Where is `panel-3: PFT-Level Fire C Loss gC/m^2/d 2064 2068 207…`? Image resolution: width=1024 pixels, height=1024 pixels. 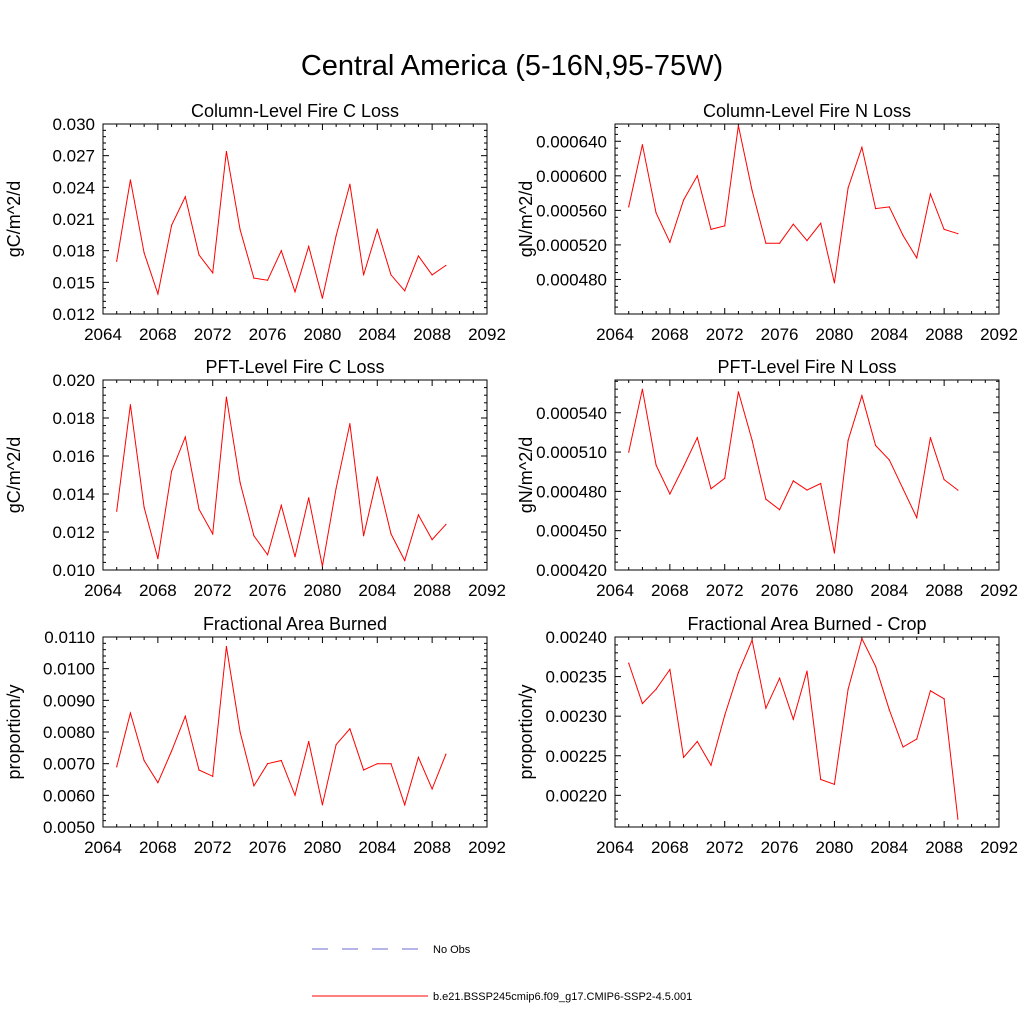
panel-3: PFT-Level Fire C Loss gC/m^2/d 2064 2068 207… is located at coordinates (255, 478).